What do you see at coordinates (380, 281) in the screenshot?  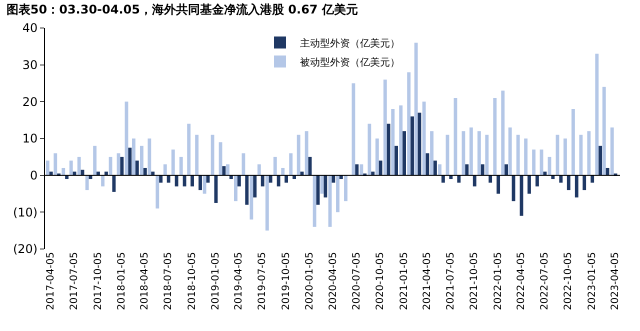 I see `x-tick-label: 2020-10-05` at bounding box center [380, 281].